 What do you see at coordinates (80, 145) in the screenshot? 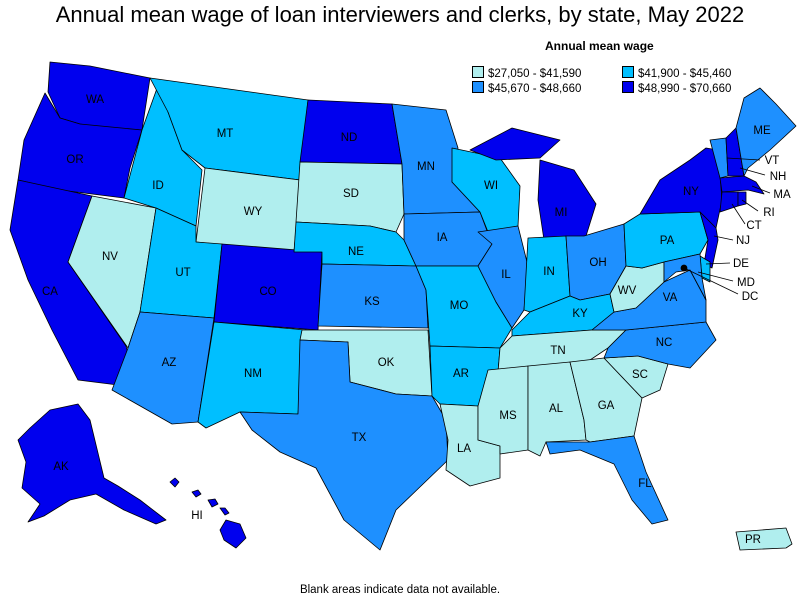
I see `state-OR` at bounding box center [80, 145].